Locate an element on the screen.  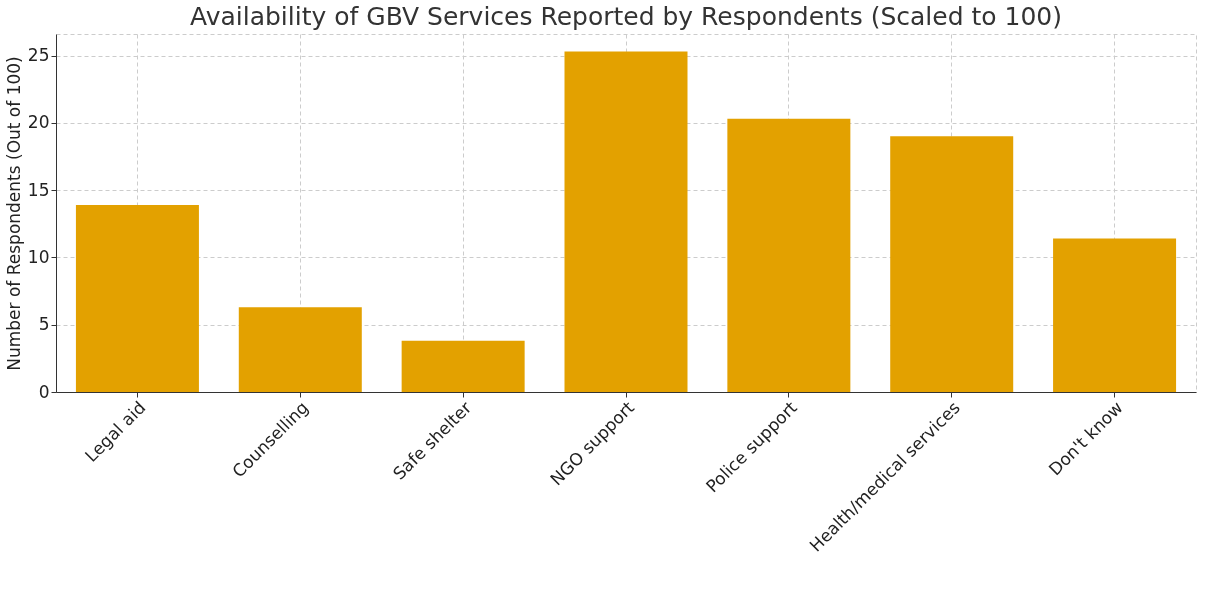
y-tick-label: 15 is located at coordinates (38, 189).